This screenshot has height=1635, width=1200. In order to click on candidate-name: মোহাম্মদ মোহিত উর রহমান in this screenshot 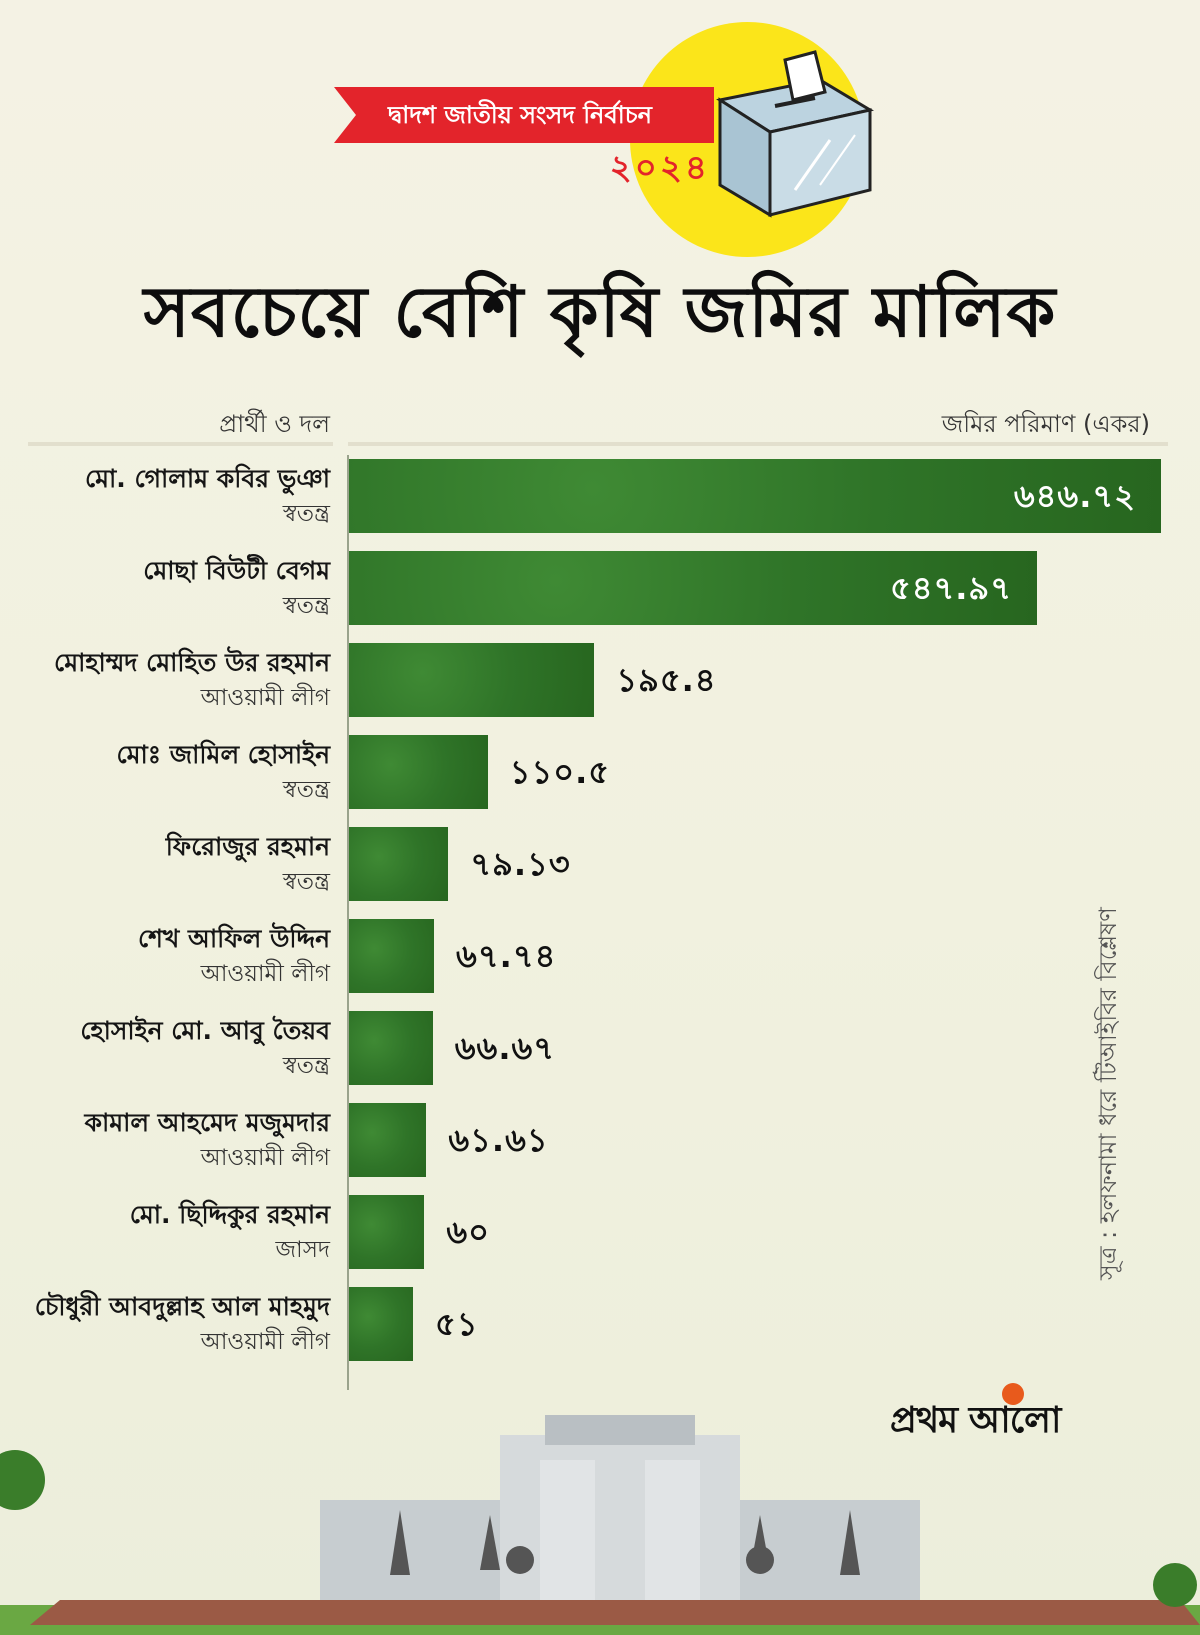, I will do `click(192, 662)`.